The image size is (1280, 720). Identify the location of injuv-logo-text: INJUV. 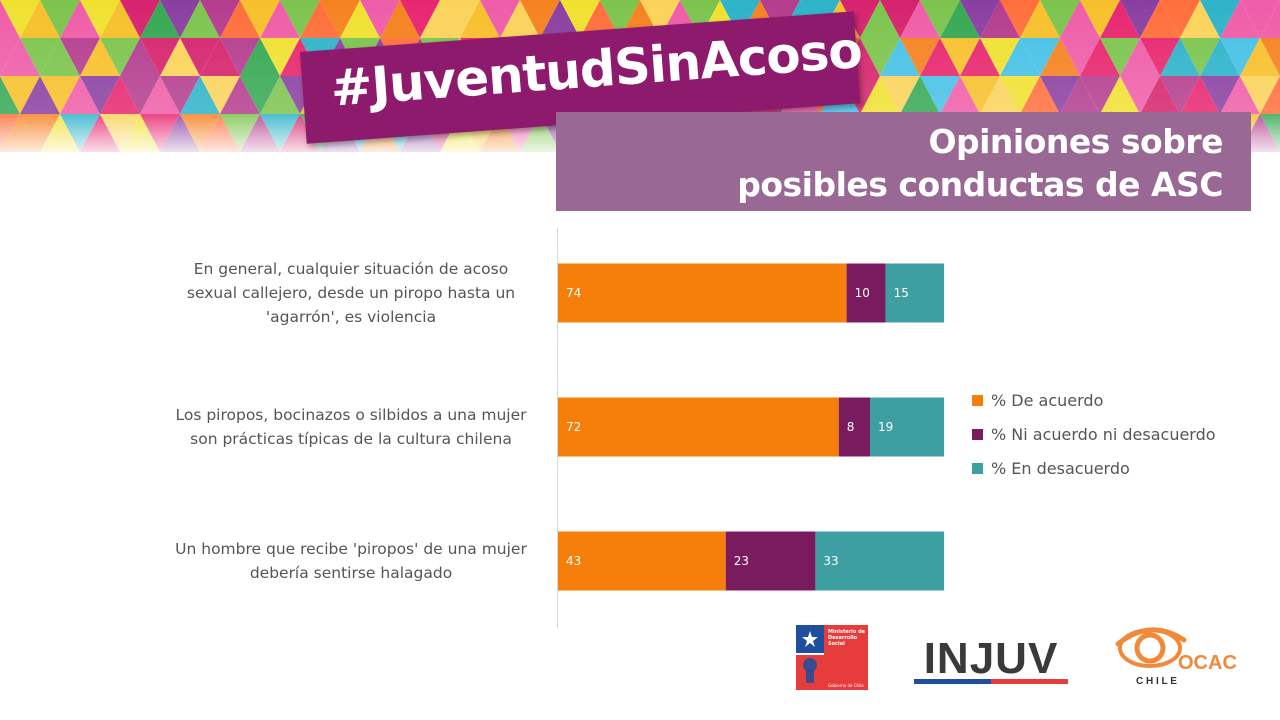
(991, 659).